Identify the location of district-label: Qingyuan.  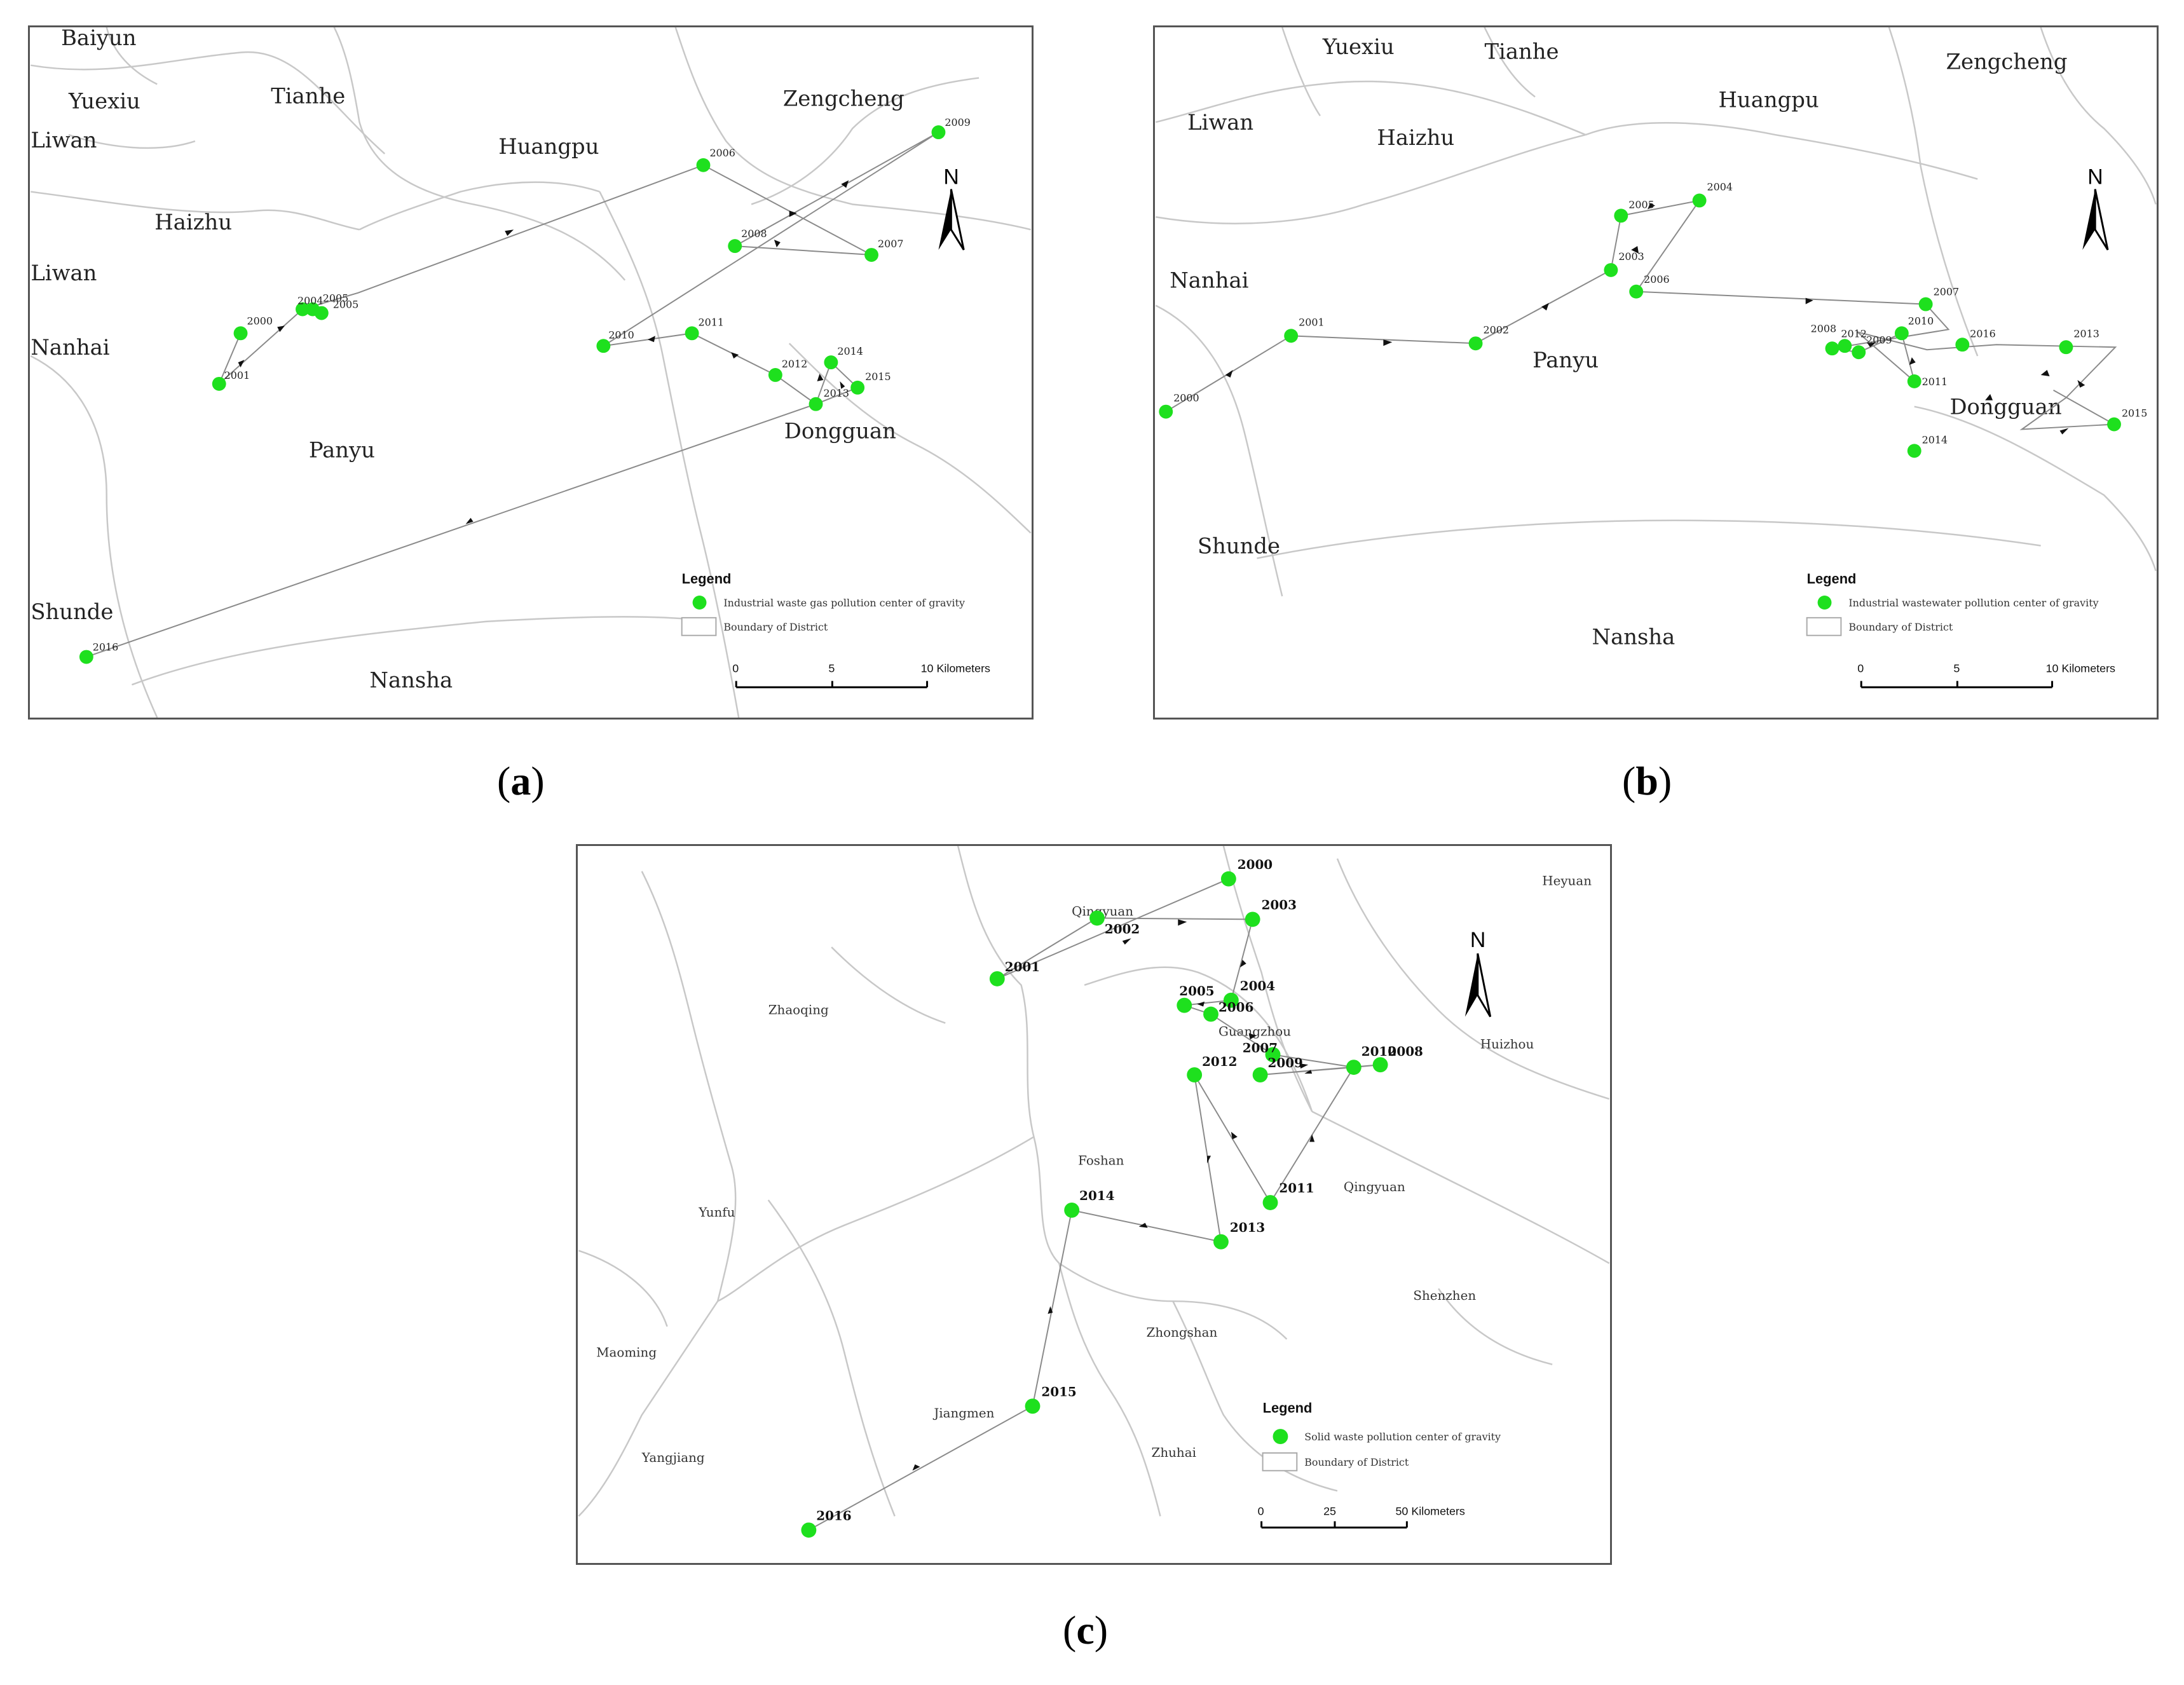
(1374, 1187).